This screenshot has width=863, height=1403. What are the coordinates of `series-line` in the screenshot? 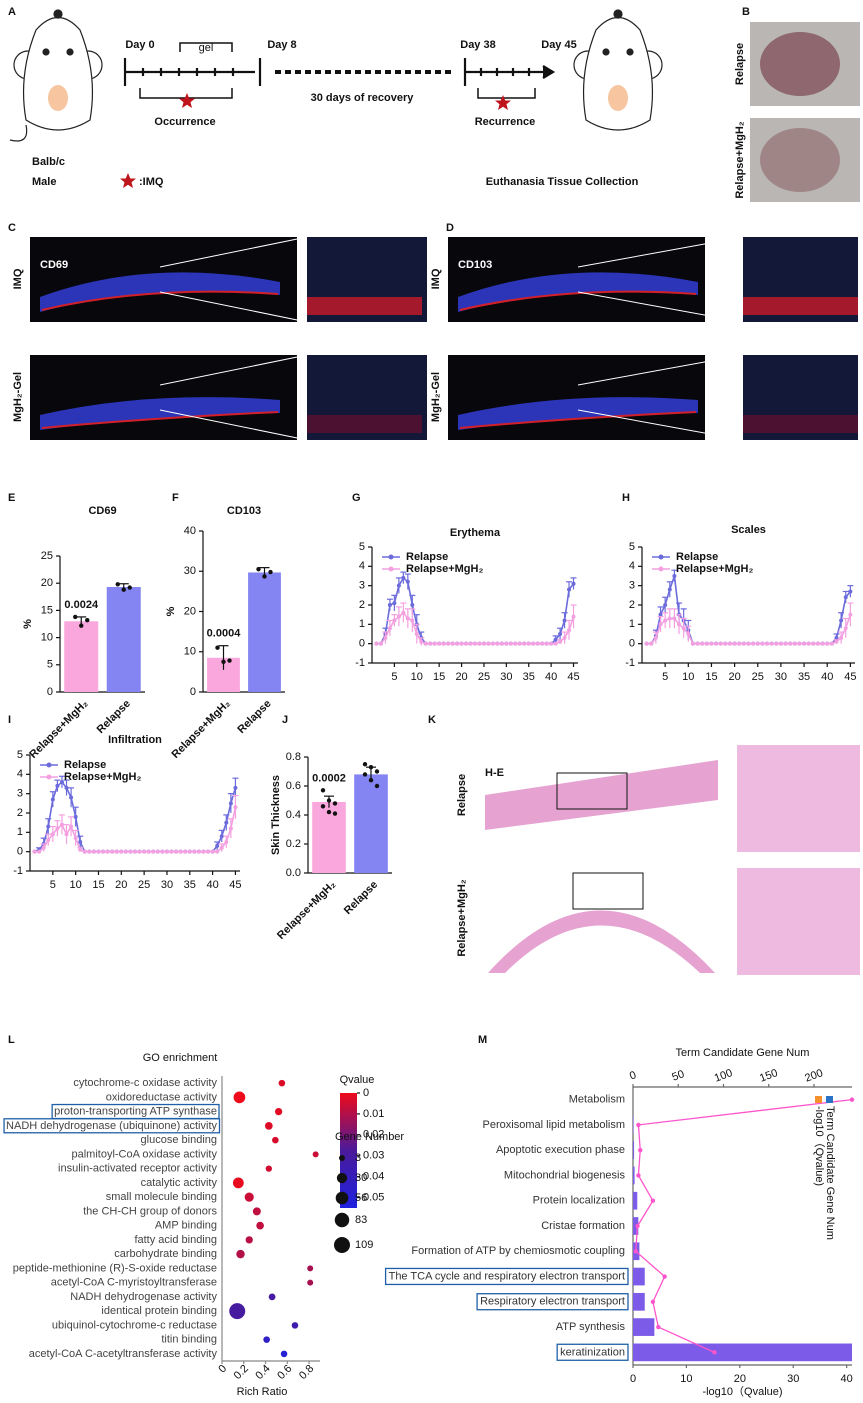 It's located at (749, 629).